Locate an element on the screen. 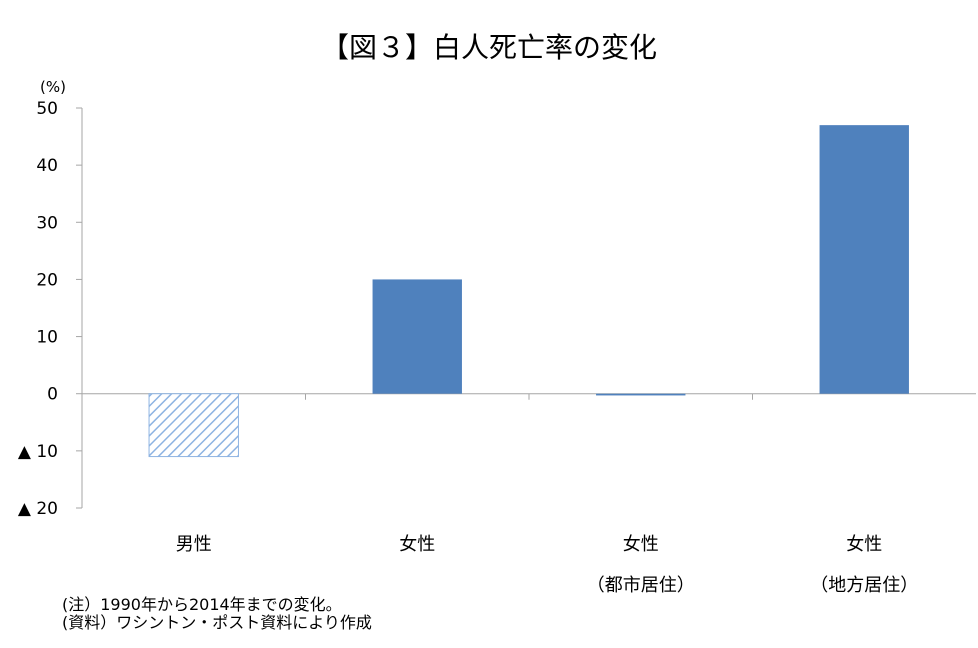 This screenshot has height=648, width=978. y-tick-label: ▲ 10 is located at coordinates (38, 452).